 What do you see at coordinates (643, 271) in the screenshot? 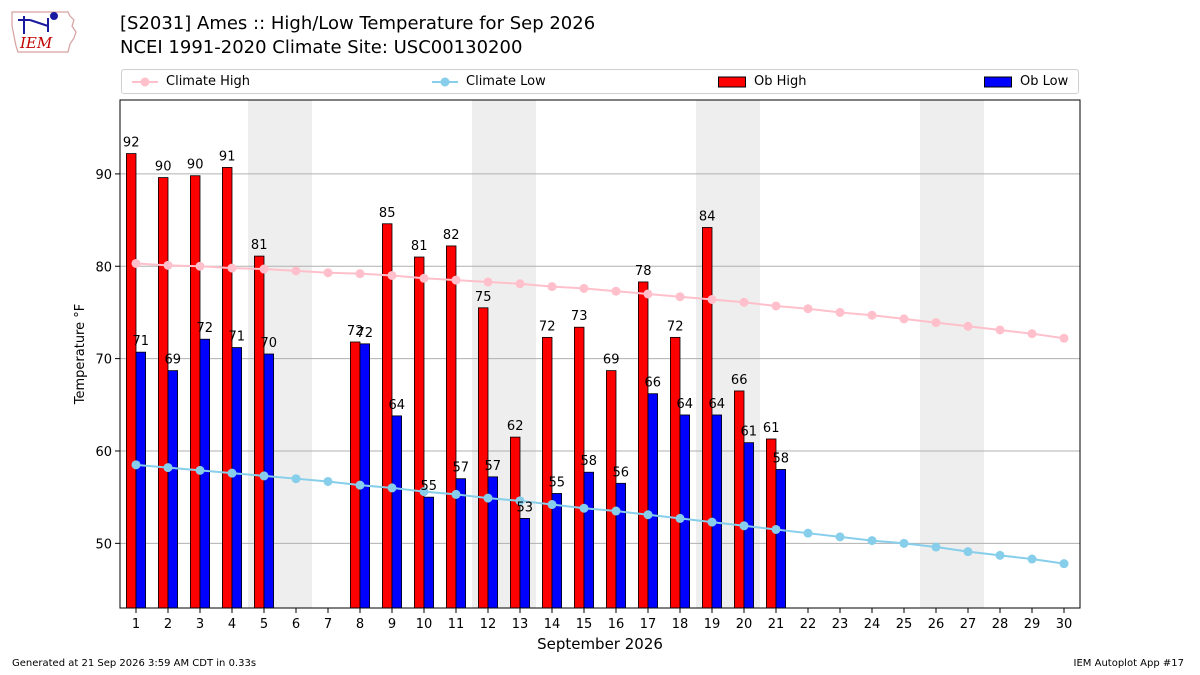
I see `ob-high-label: 78` at bounding box center [643, 271].